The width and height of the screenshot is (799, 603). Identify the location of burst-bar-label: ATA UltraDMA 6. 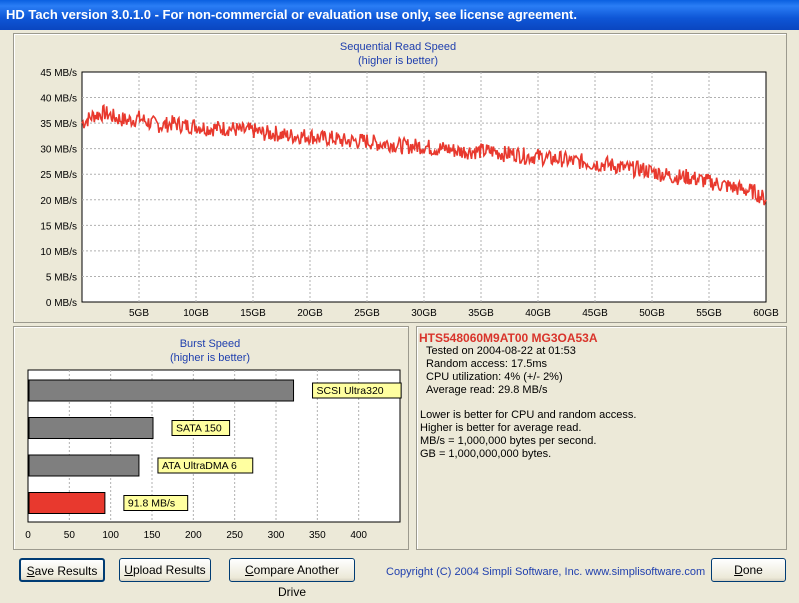
(199, 466).